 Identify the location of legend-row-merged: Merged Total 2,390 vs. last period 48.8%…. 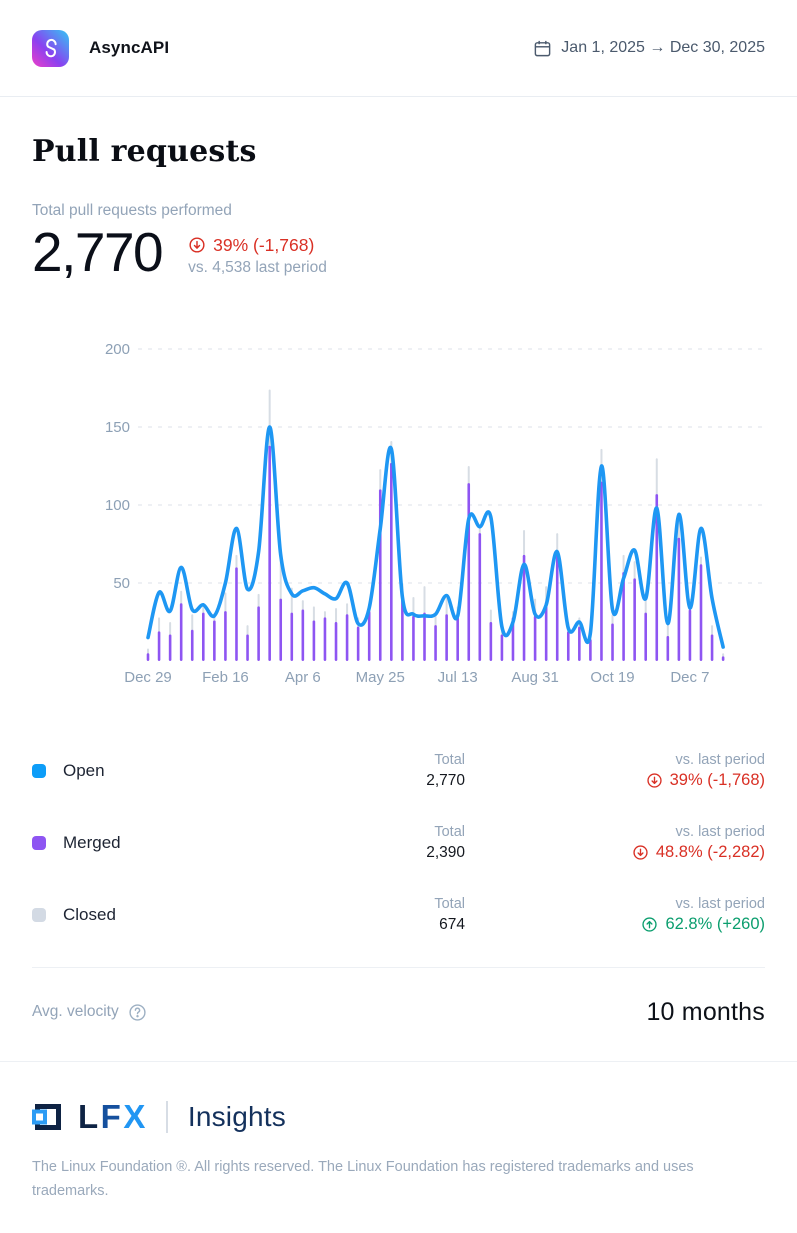
(398, 843).